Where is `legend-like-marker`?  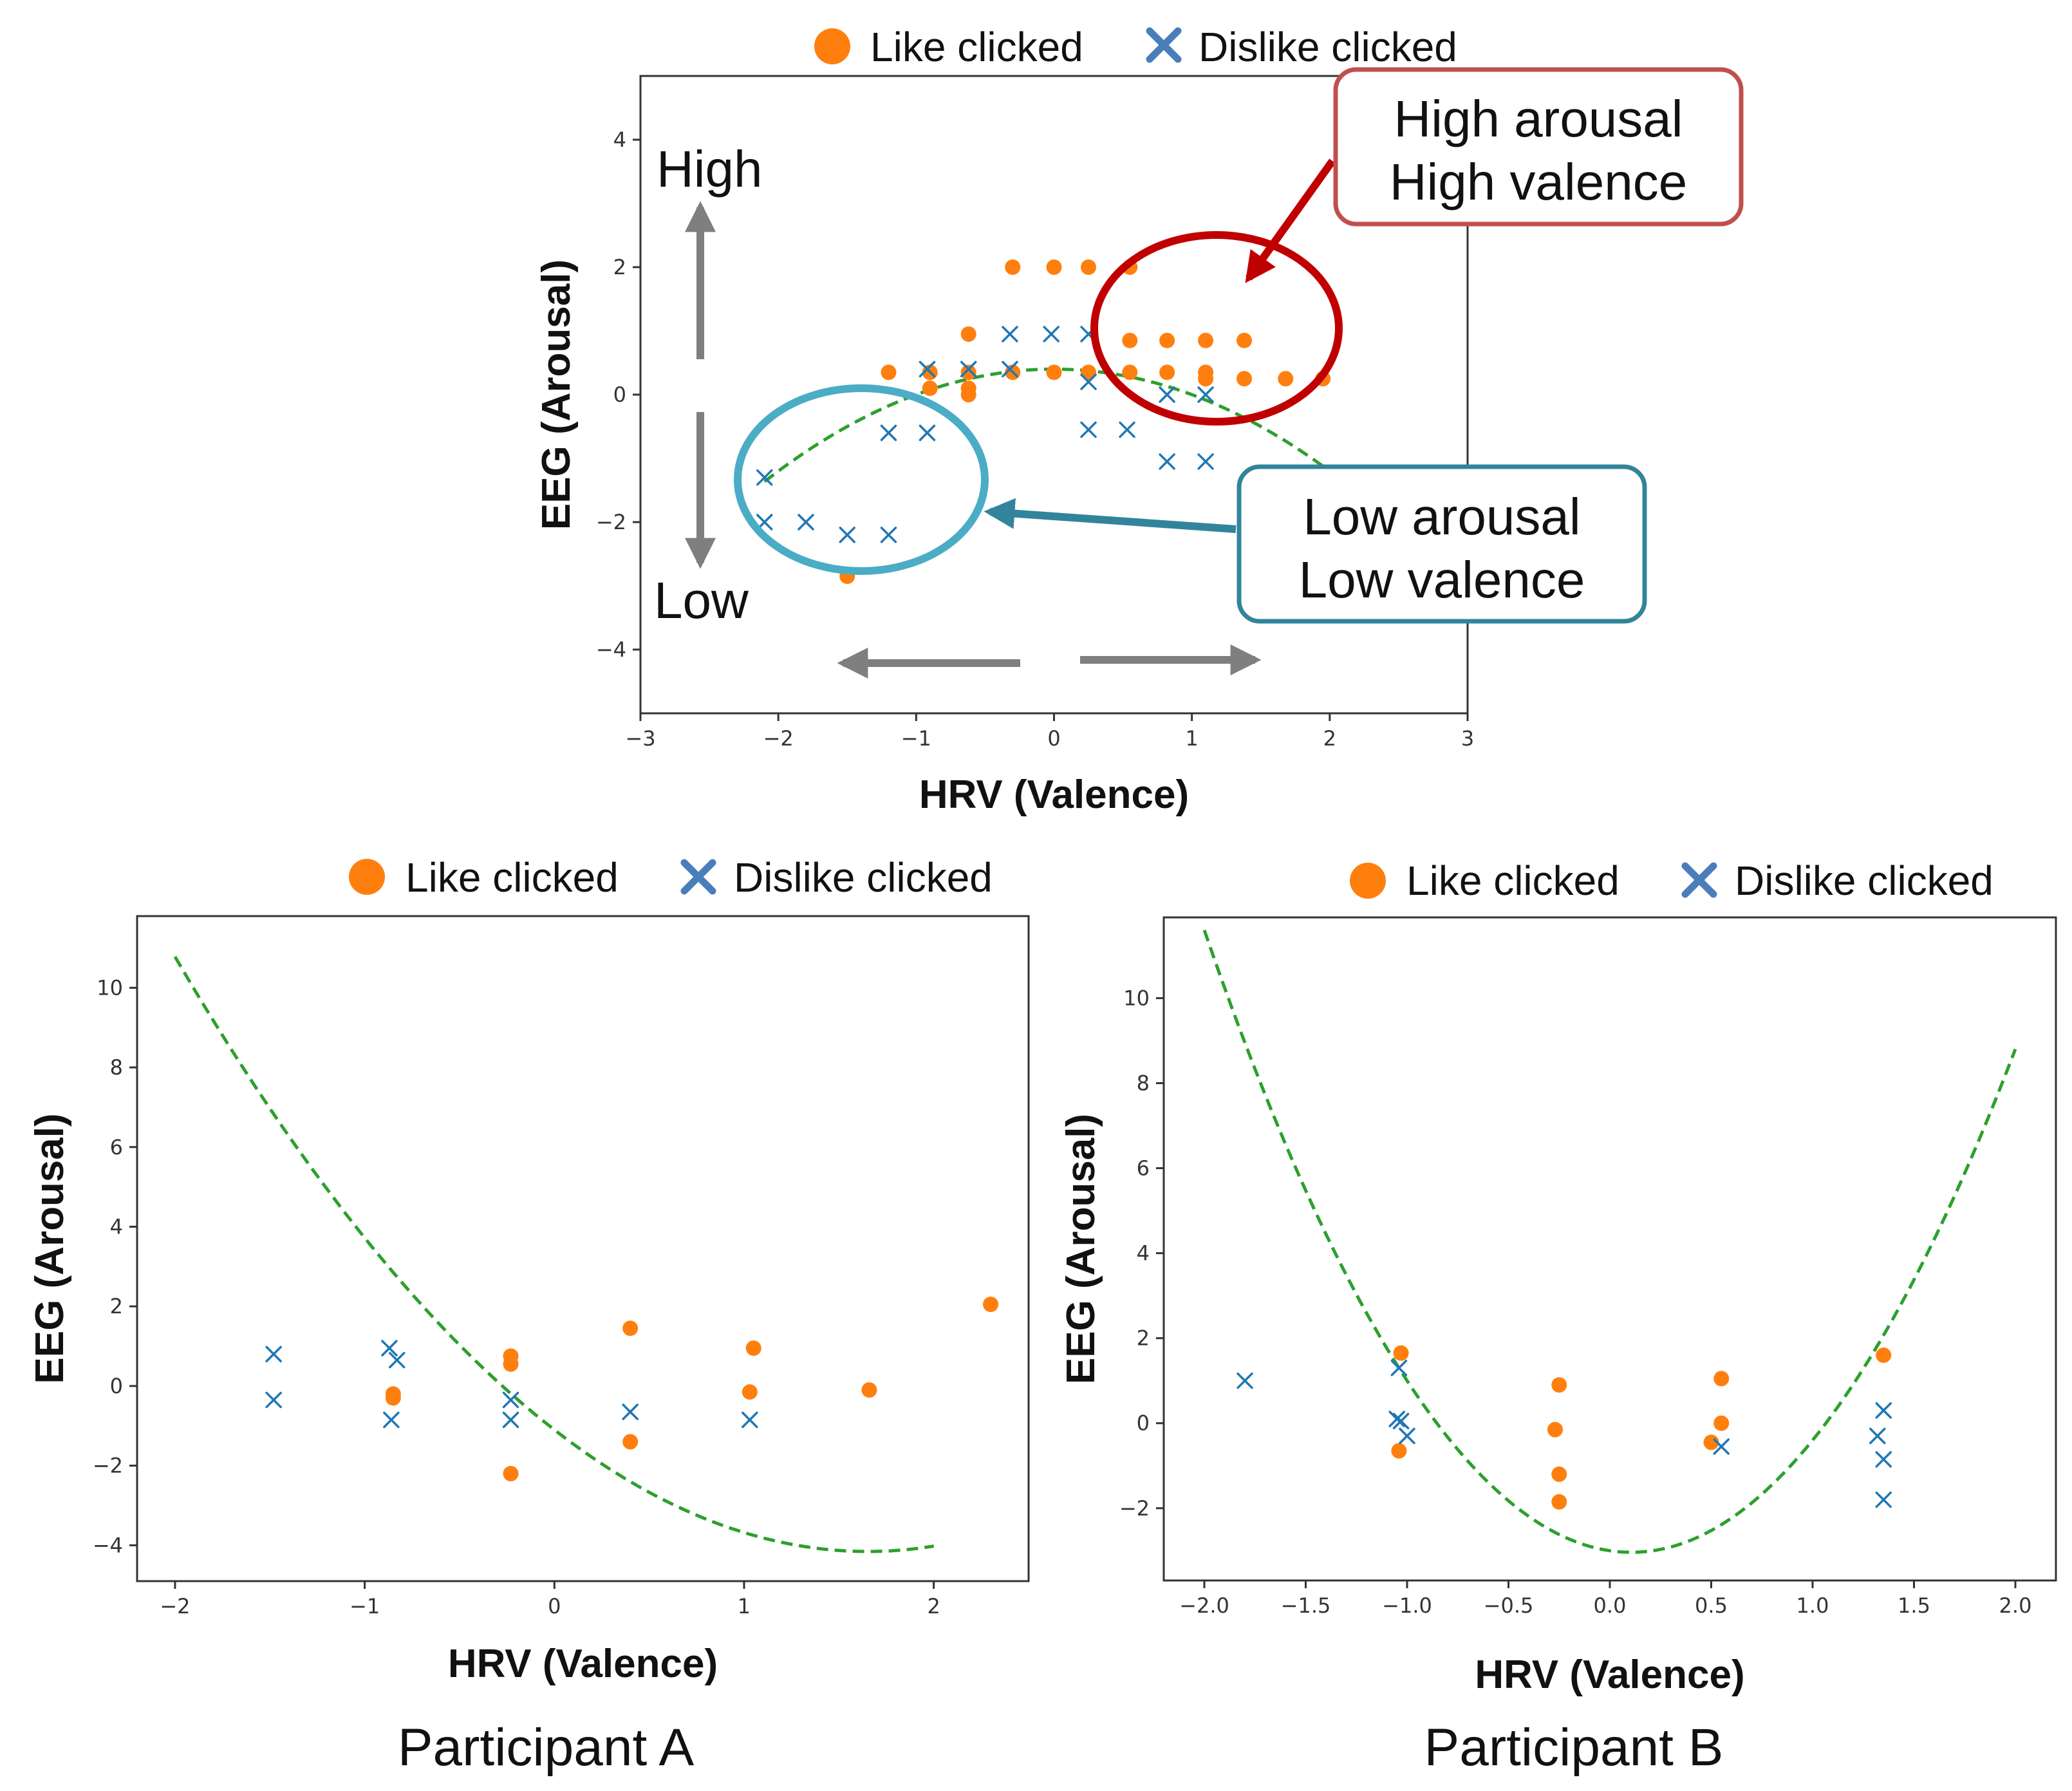
legend-like-marker is located at coordinates (1368, 881).